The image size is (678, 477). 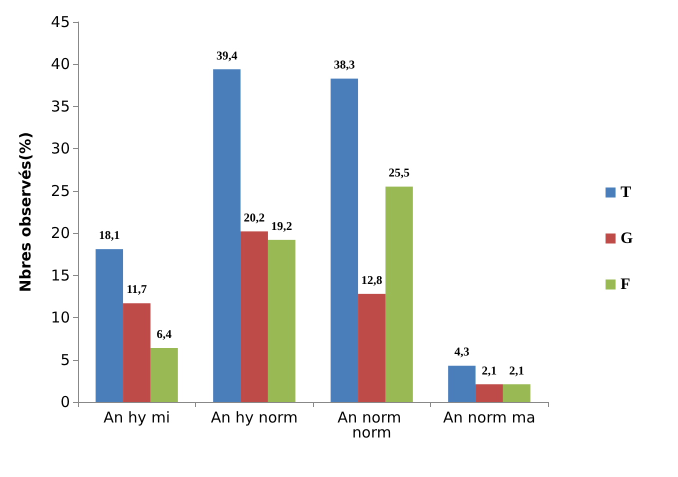 What do you see at coordinates (109, 235) in the screenshot?
I see `data-label: 18,1` at bounding box center [109, 235].